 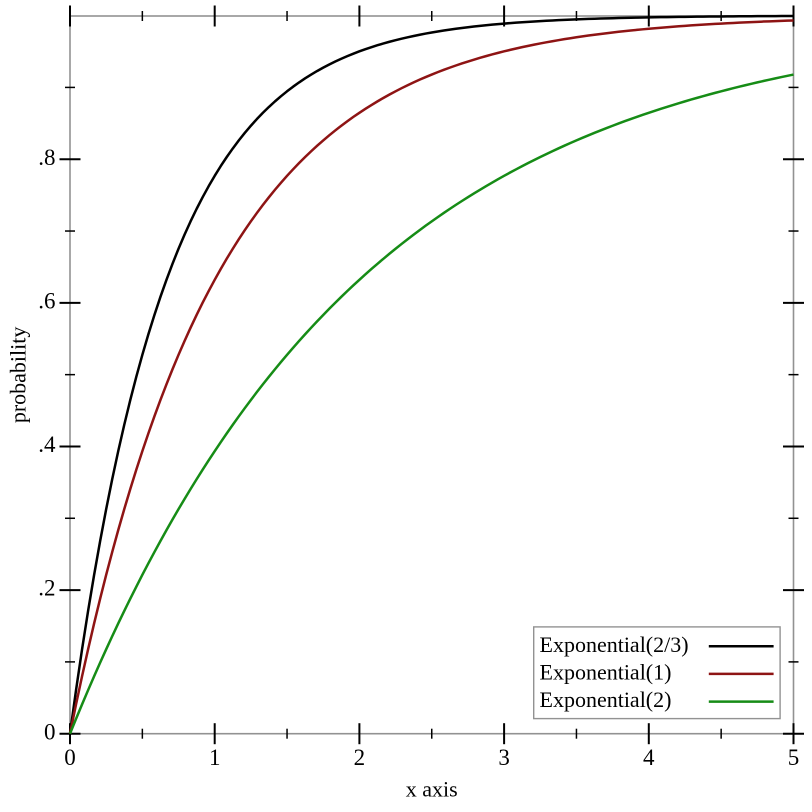 What do you see at coordinates (360, 757) in the screenshot?
I see `svg-text: 2` at bounding box center [360, 757].